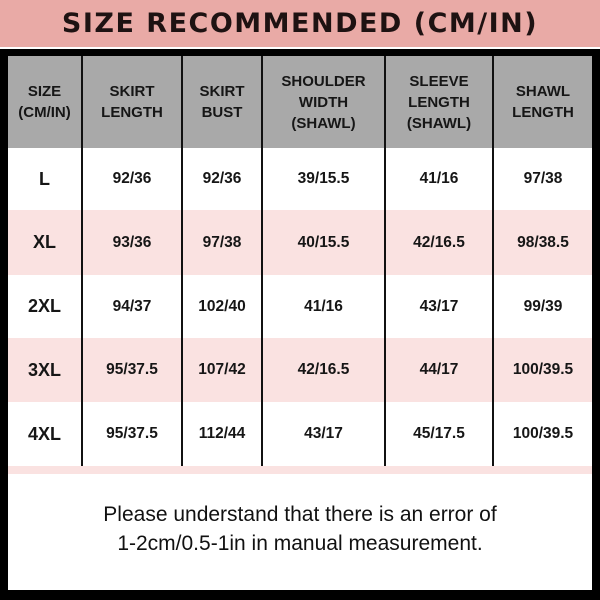 The height and width of the screenshot is (600, 600). What do you see at coordinates (221, 370) in the screenshot?
I see `measurement-cell: 107/42` at bounding box center [221, 370].